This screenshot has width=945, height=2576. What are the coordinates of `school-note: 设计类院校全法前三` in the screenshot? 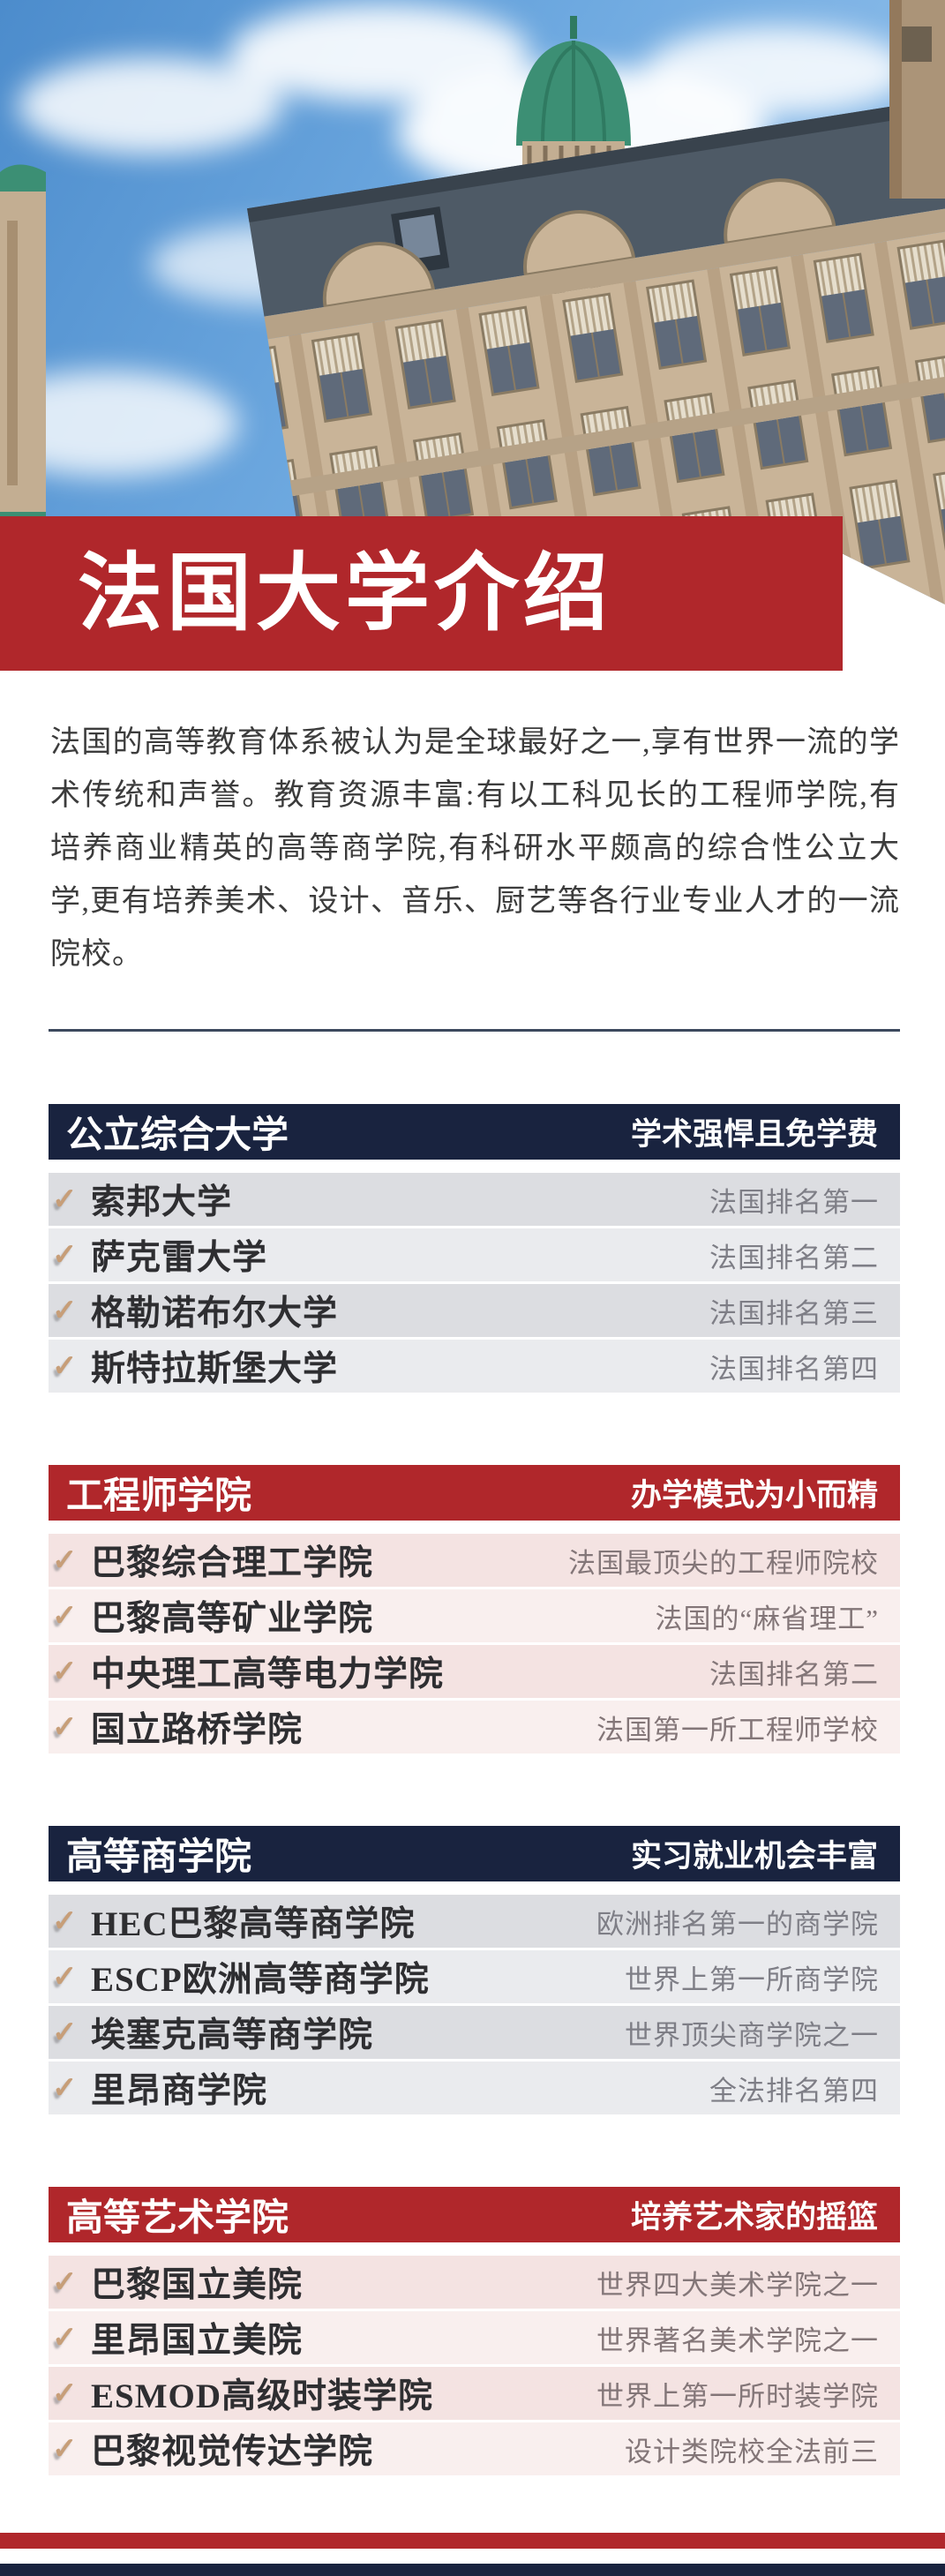 It's located at (752, 2451).